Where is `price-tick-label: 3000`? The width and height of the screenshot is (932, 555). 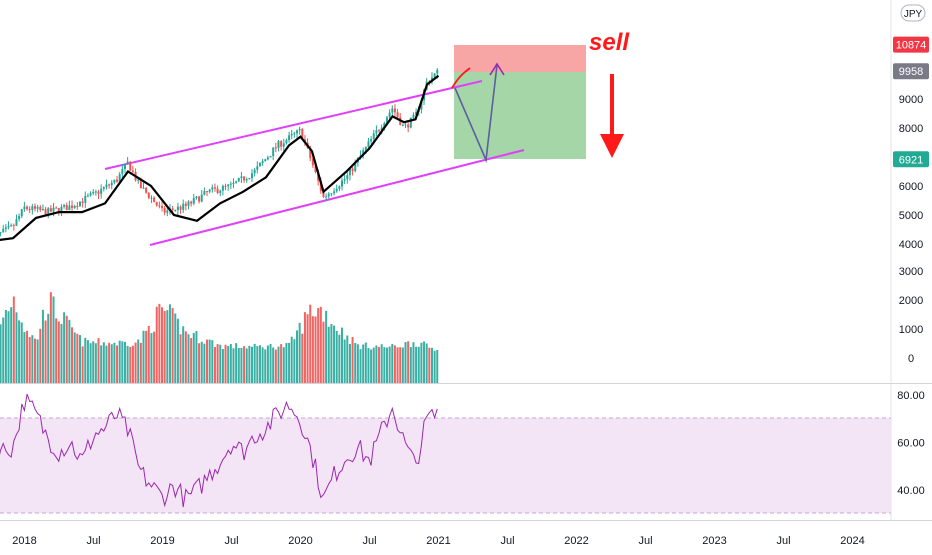
price-tick-label: 3000 is located at coordinates (911, 272).